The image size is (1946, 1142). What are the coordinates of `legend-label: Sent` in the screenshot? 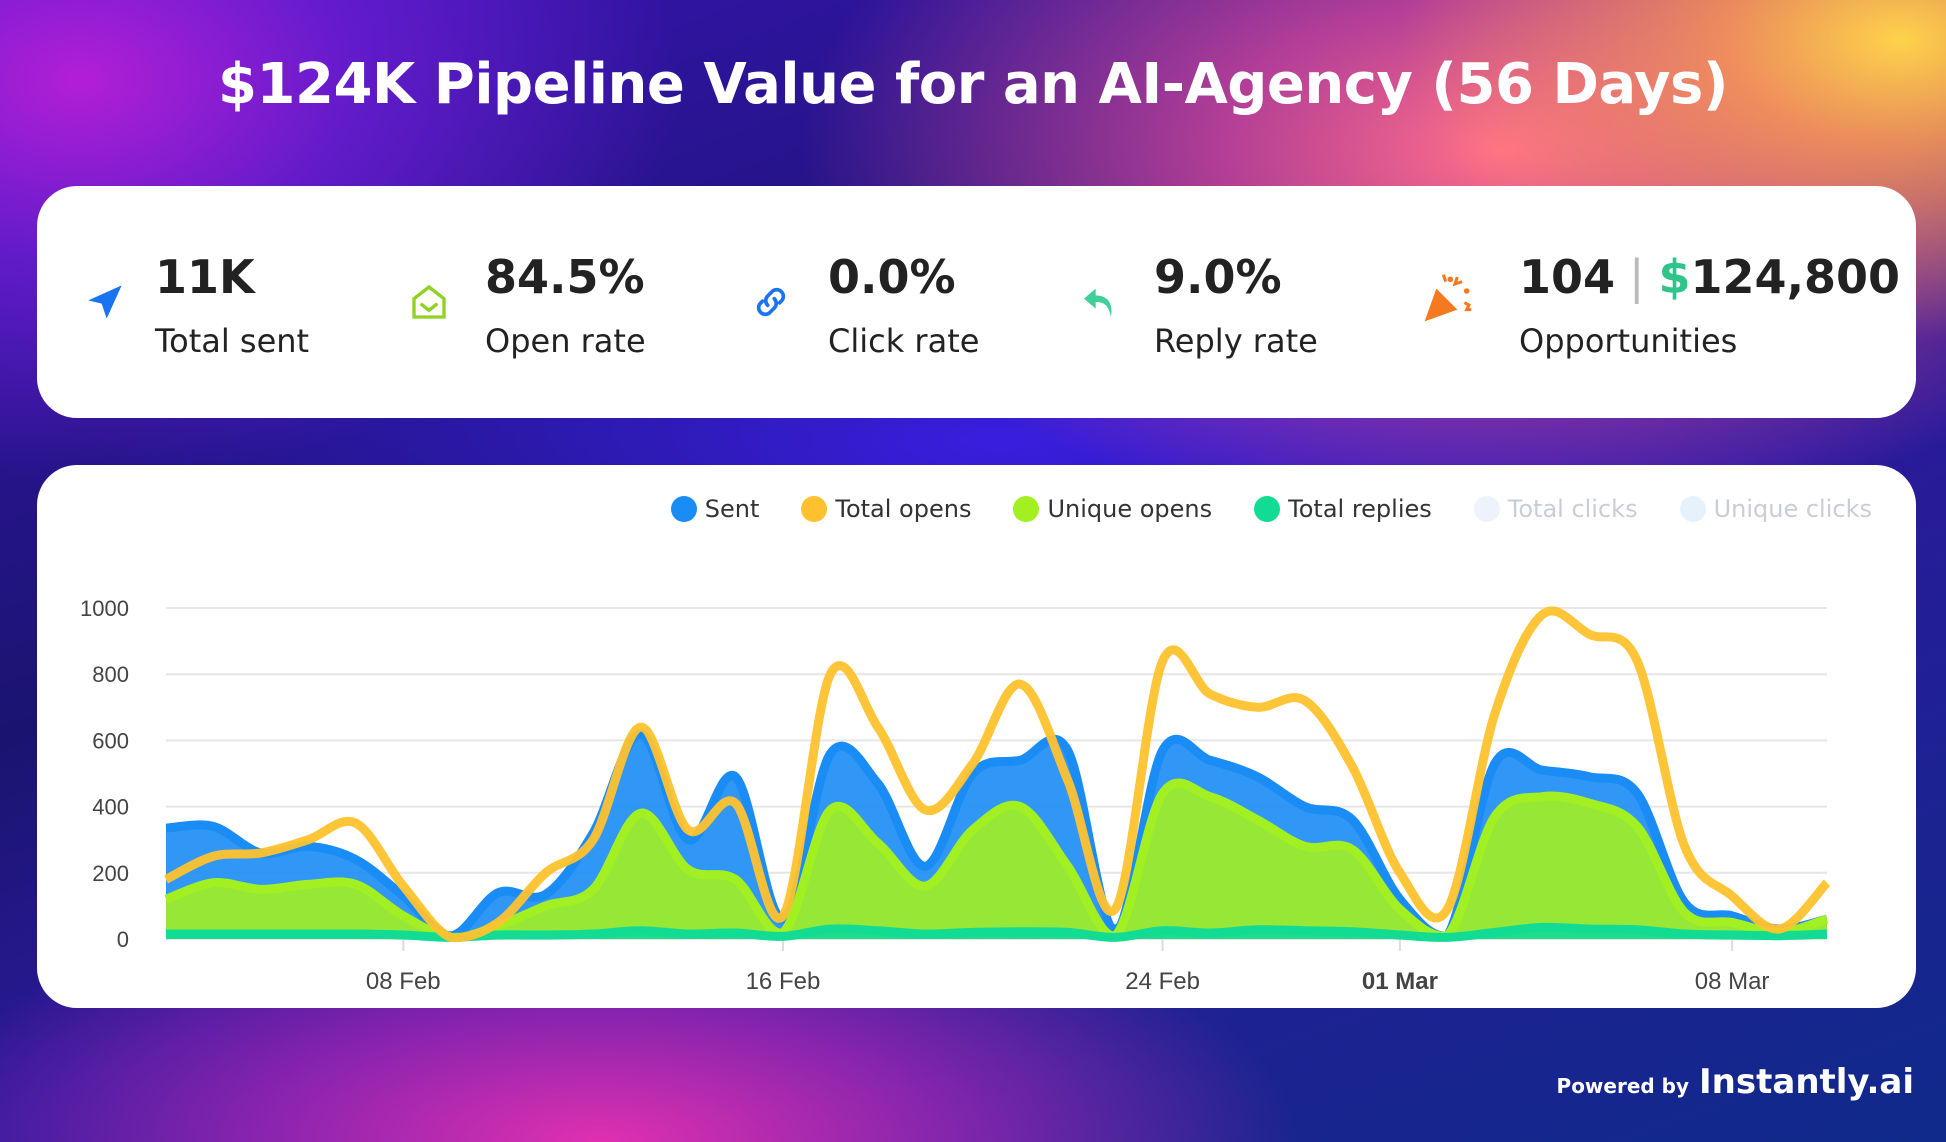 It's located at (732, 509).